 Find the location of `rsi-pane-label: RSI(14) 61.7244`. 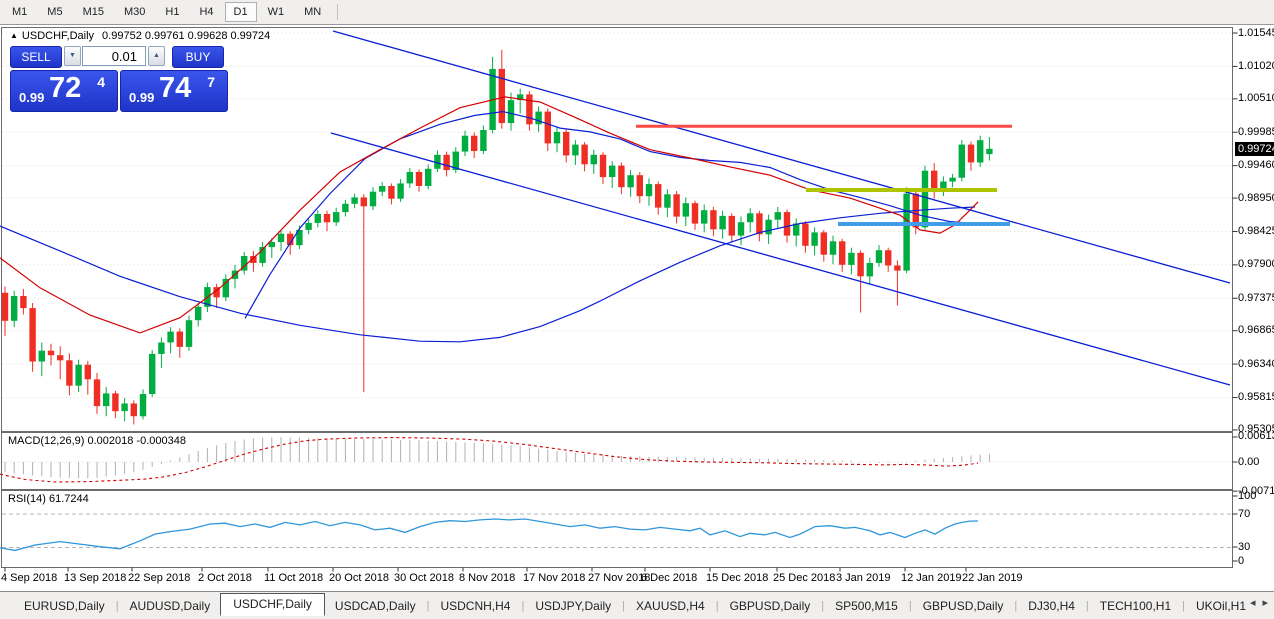

rsi-pane-label: RSI(14) 61.7244 is located at coordinates (48, 499).